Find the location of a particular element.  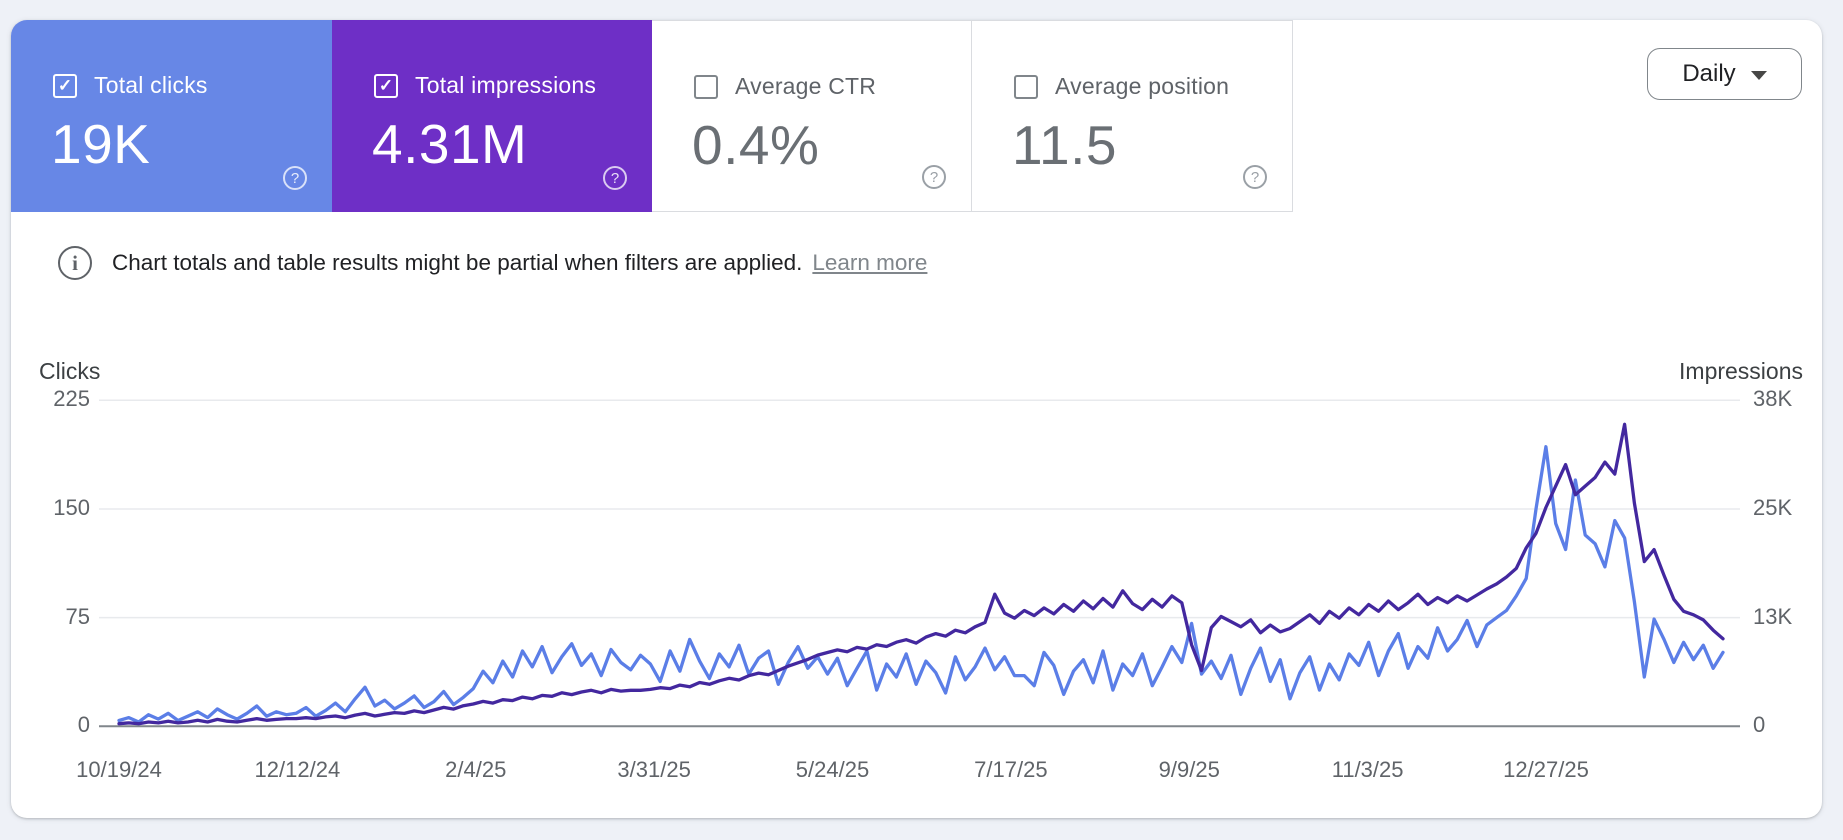

granularity-selected-value: Daily is located at coordinates (1709, 73).